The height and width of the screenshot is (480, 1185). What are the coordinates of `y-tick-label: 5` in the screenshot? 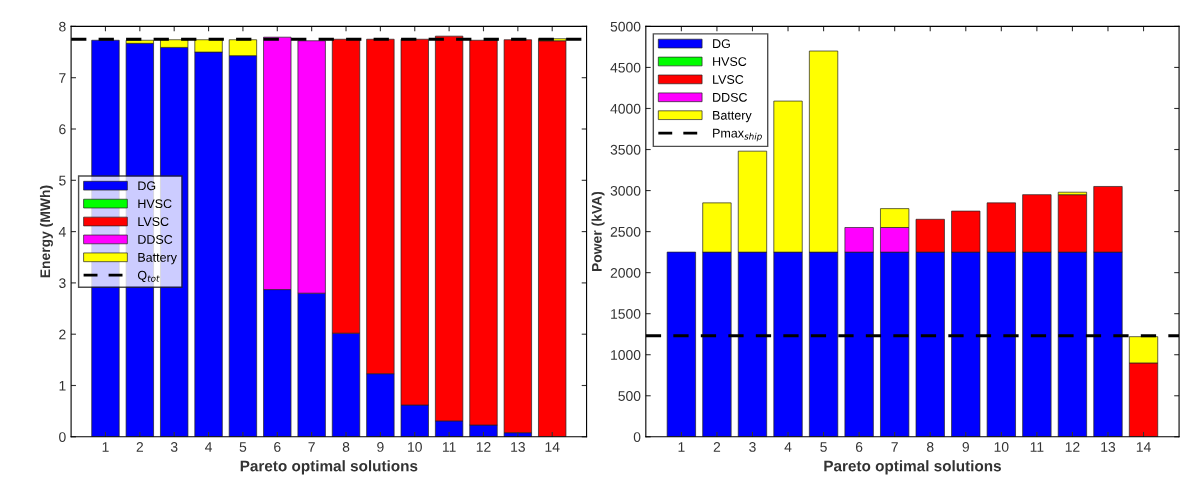 It's located at (62, 180).